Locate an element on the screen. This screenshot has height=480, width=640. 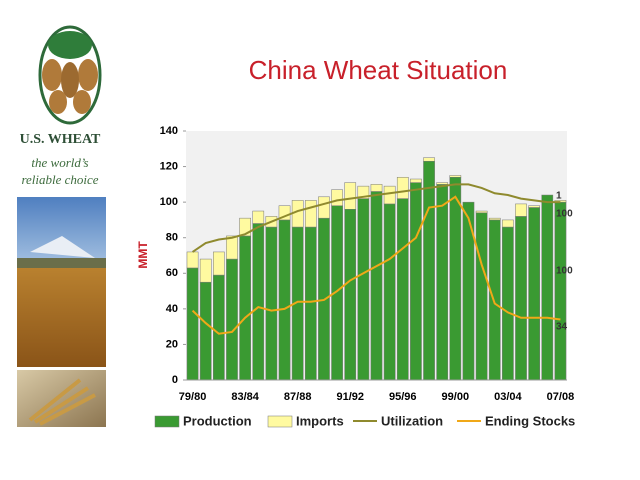
photos is located at coordinates (61, 312).